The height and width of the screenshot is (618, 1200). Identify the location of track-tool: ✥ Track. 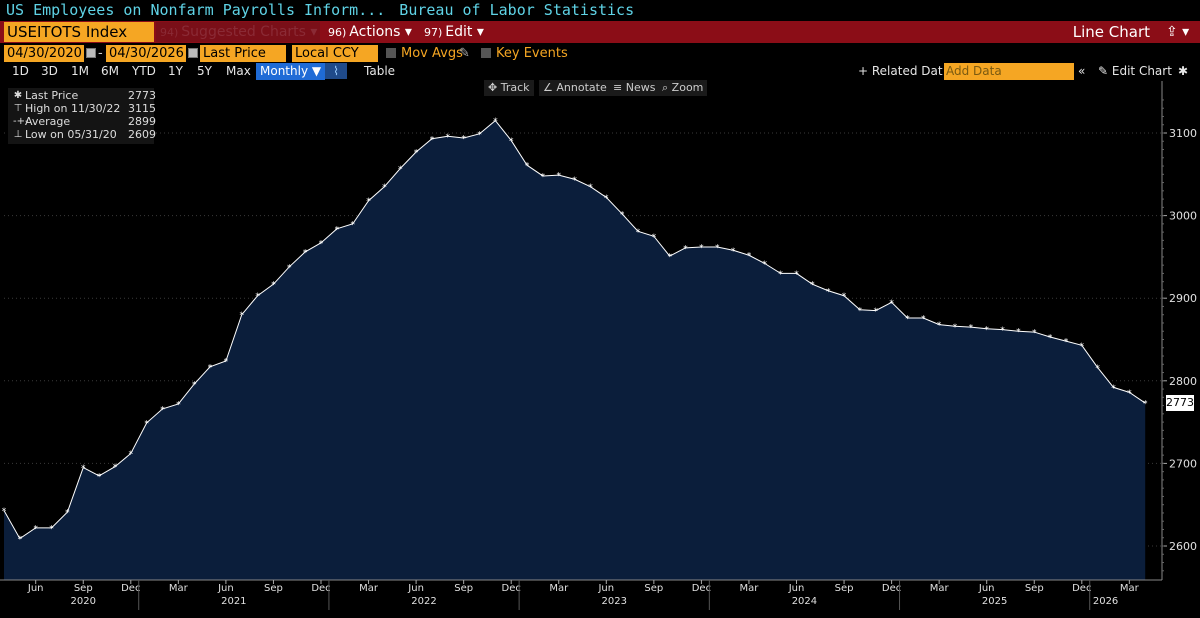
(509, 88).